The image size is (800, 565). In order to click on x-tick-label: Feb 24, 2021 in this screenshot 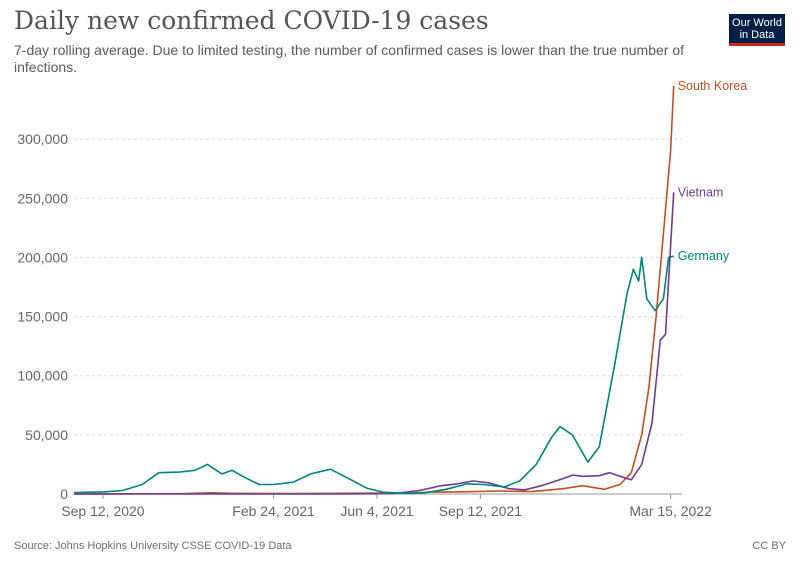, I will do `click(273, 511)`.